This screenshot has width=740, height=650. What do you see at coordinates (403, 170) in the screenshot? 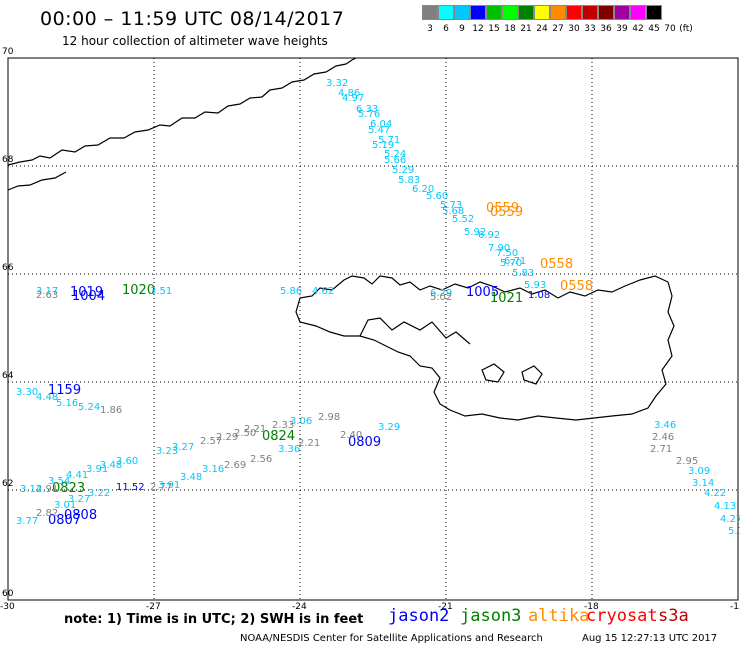
I see `wave-height-reading: 5.29` at bounding box center [403, 170].